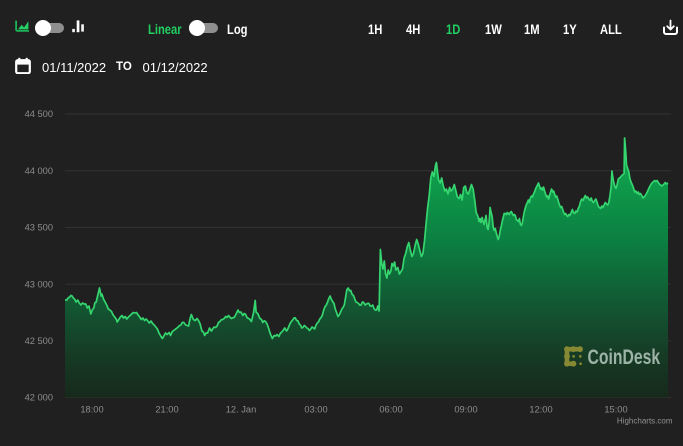 The width and height of the screenshot is (683, 446). I want to click on svg-text: 42 000, so click(39, 398).